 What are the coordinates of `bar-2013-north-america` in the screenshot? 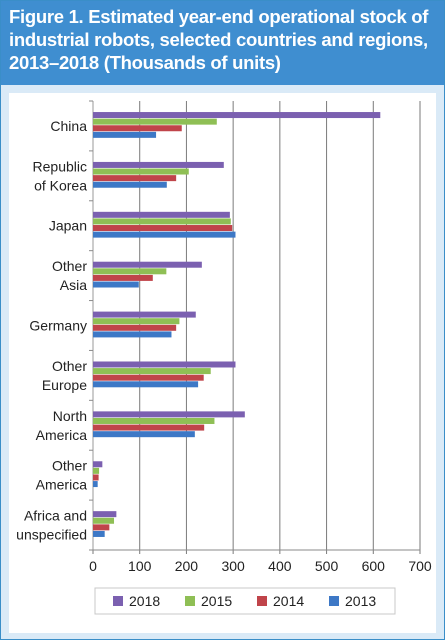 It's located at (144, 434).